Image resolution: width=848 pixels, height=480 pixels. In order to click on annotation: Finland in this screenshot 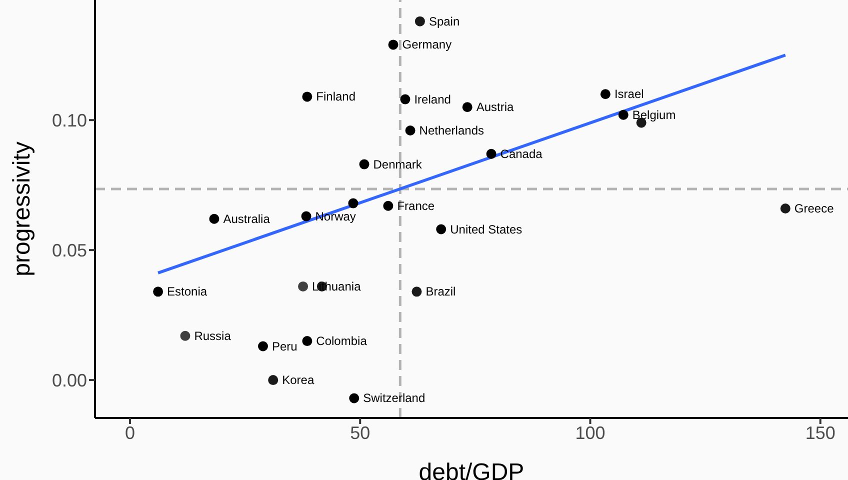, I will do `click(336, 97)`.